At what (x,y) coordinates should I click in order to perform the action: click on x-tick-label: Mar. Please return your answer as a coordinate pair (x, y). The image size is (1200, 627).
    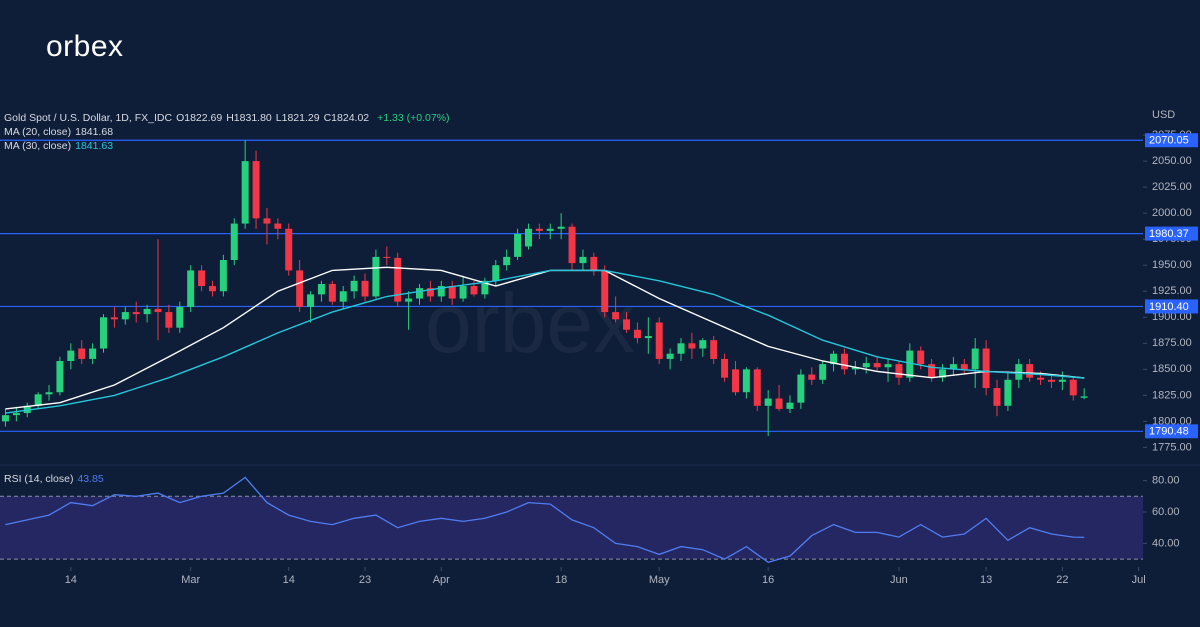
    Looking at the image, I should click on (190, 580).